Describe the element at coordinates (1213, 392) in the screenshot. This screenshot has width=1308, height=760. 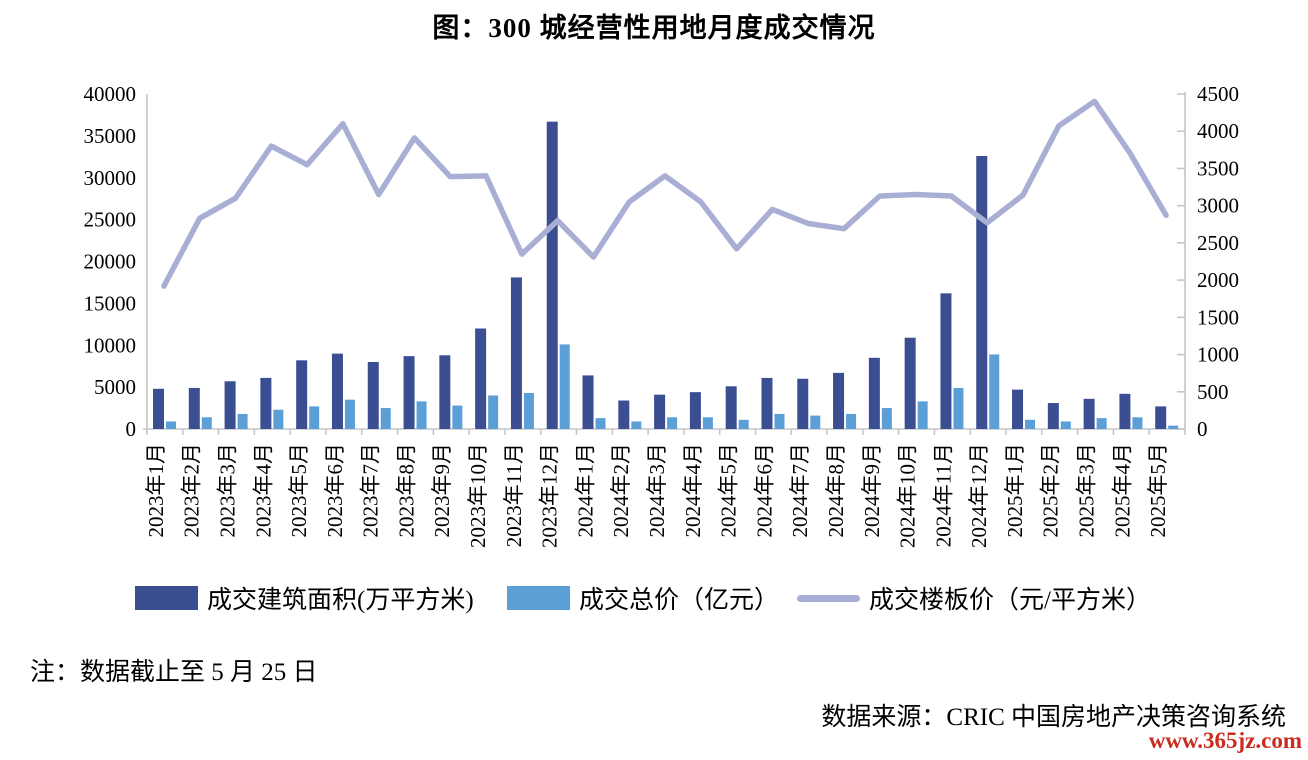
I see `right-axis-label: 500` at that location.